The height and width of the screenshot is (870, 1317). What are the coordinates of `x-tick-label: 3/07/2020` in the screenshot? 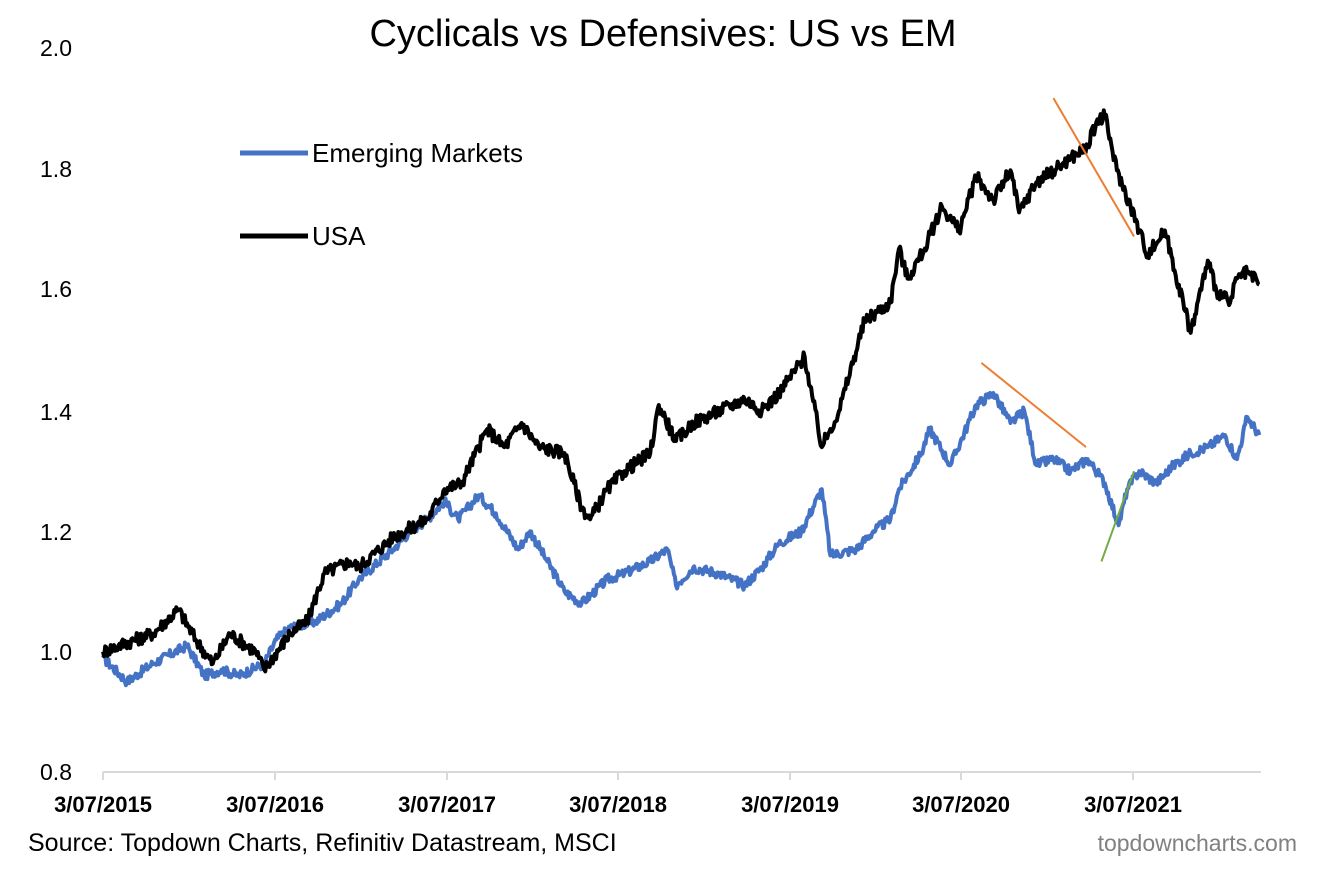 It's located at (961, 804).